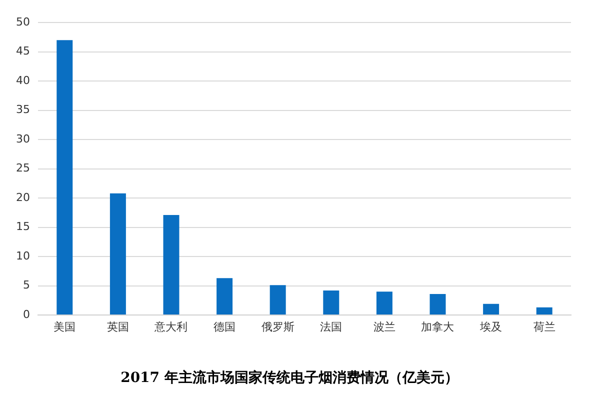 This screenshot has width=609, height=399. I want to click on x-tick-label: 波兰, so click(384, 327).